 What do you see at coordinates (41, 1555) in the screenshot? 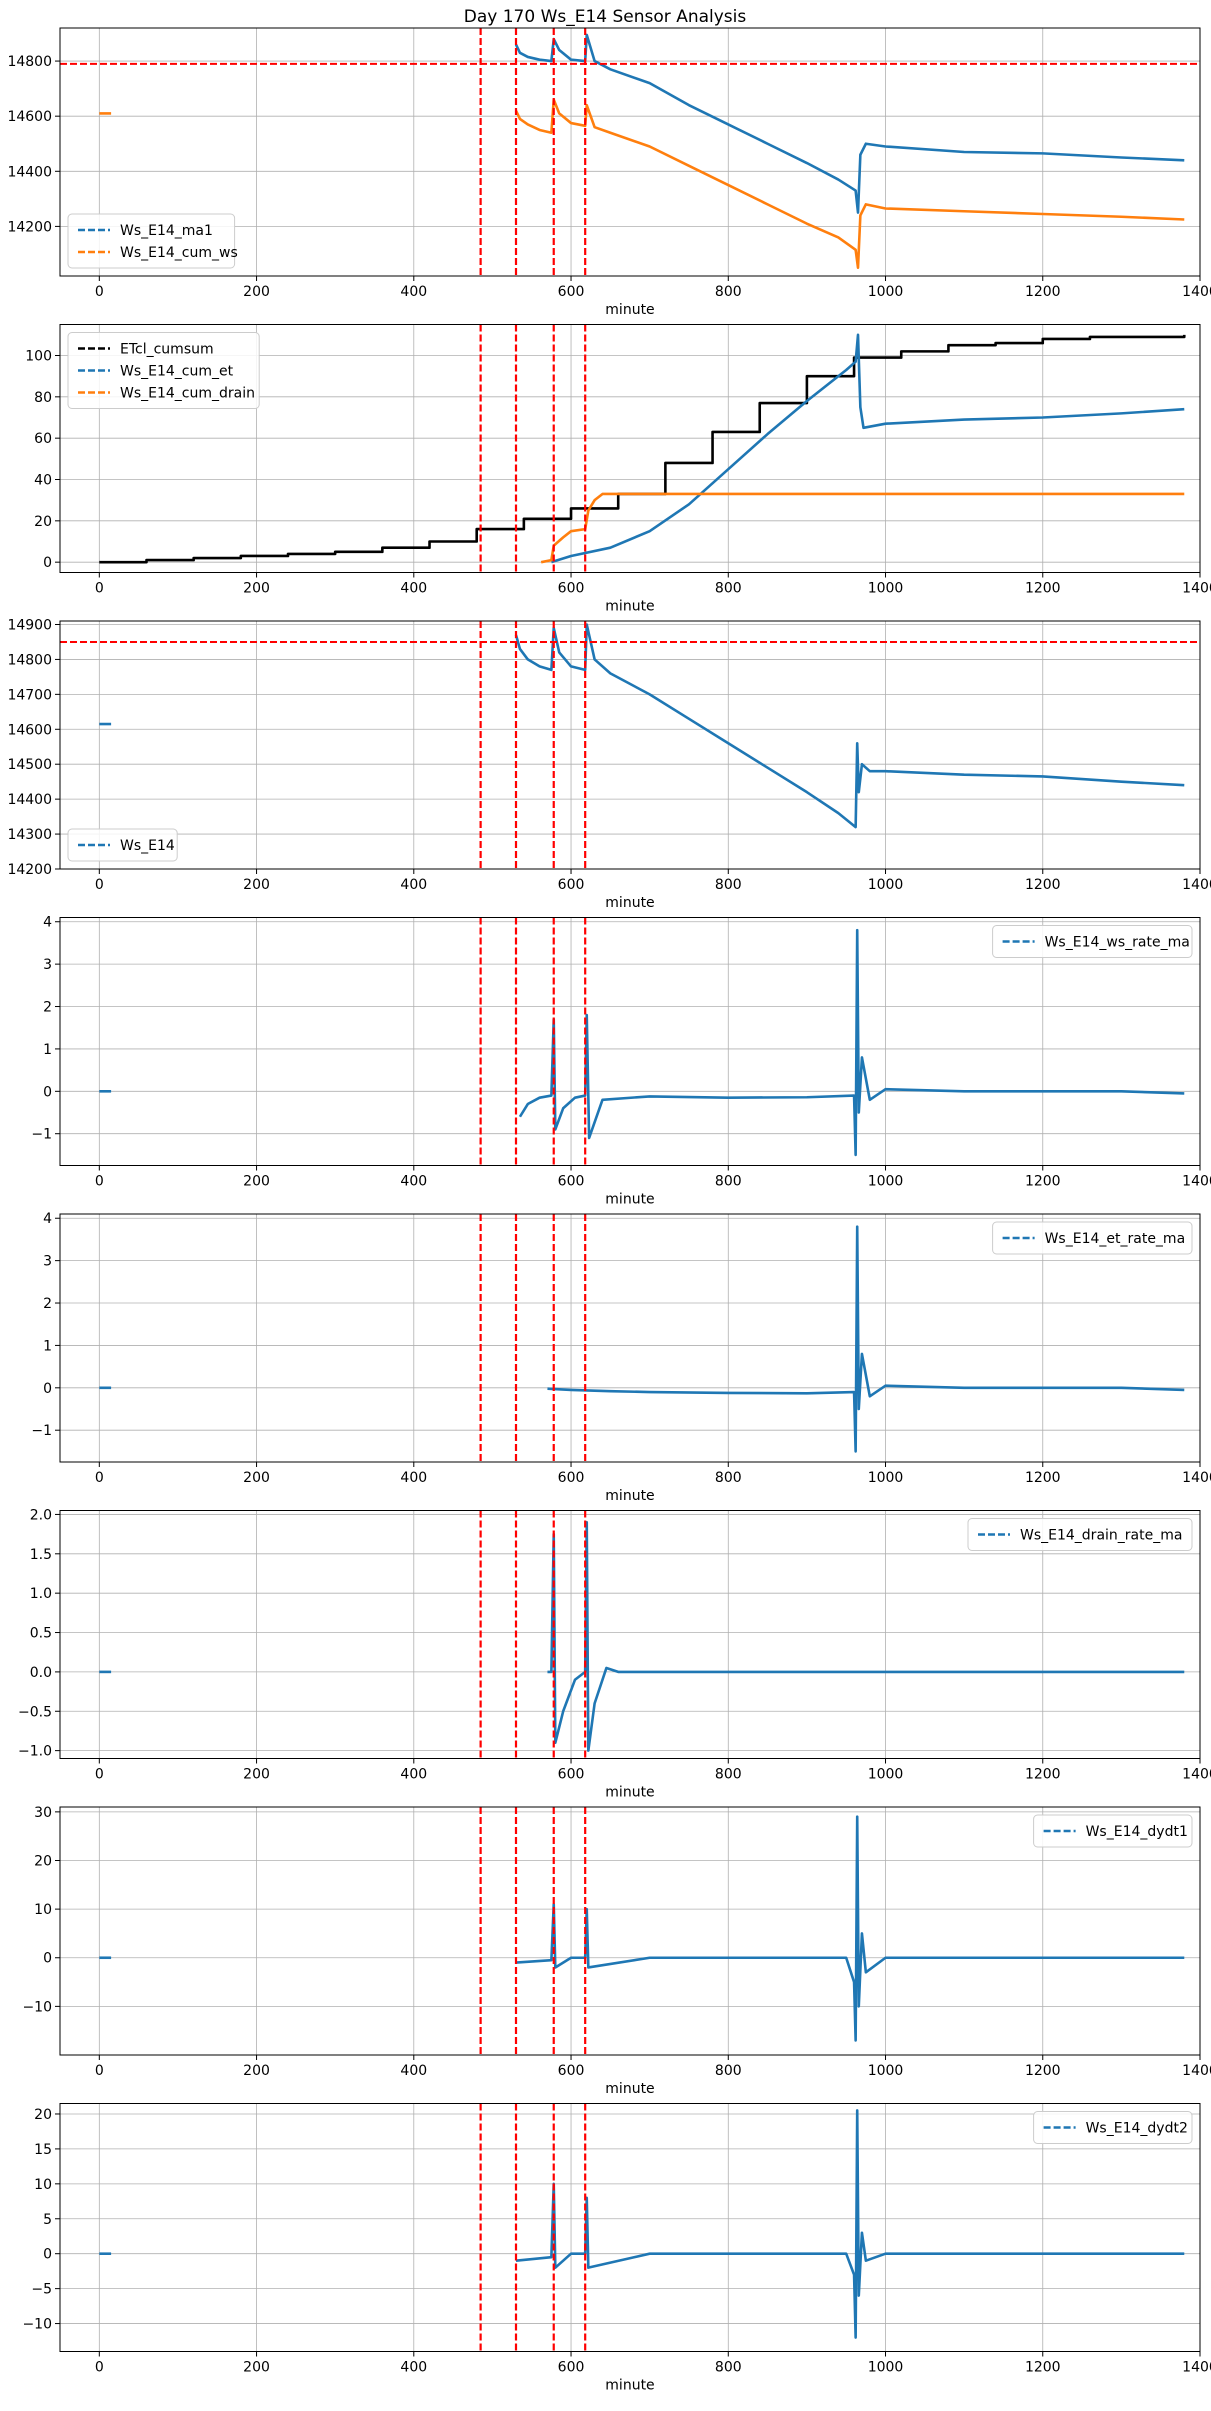
I see `y-tick-label: 1.5` at bounding box center [41, 1555].